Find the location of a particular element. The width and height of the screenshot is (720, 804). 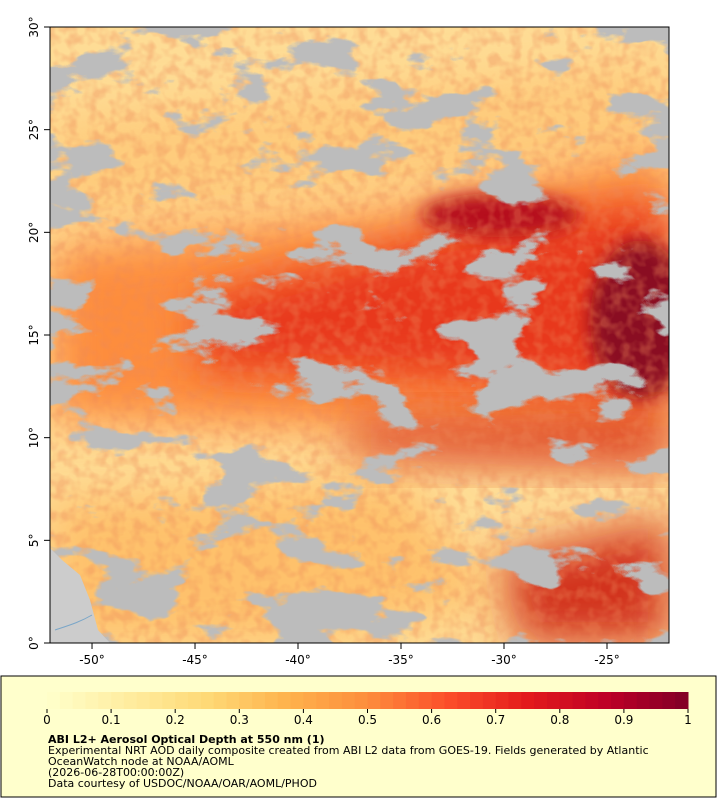

colorbar-tick-label: 0.1 is located at coordinates (111, 720).